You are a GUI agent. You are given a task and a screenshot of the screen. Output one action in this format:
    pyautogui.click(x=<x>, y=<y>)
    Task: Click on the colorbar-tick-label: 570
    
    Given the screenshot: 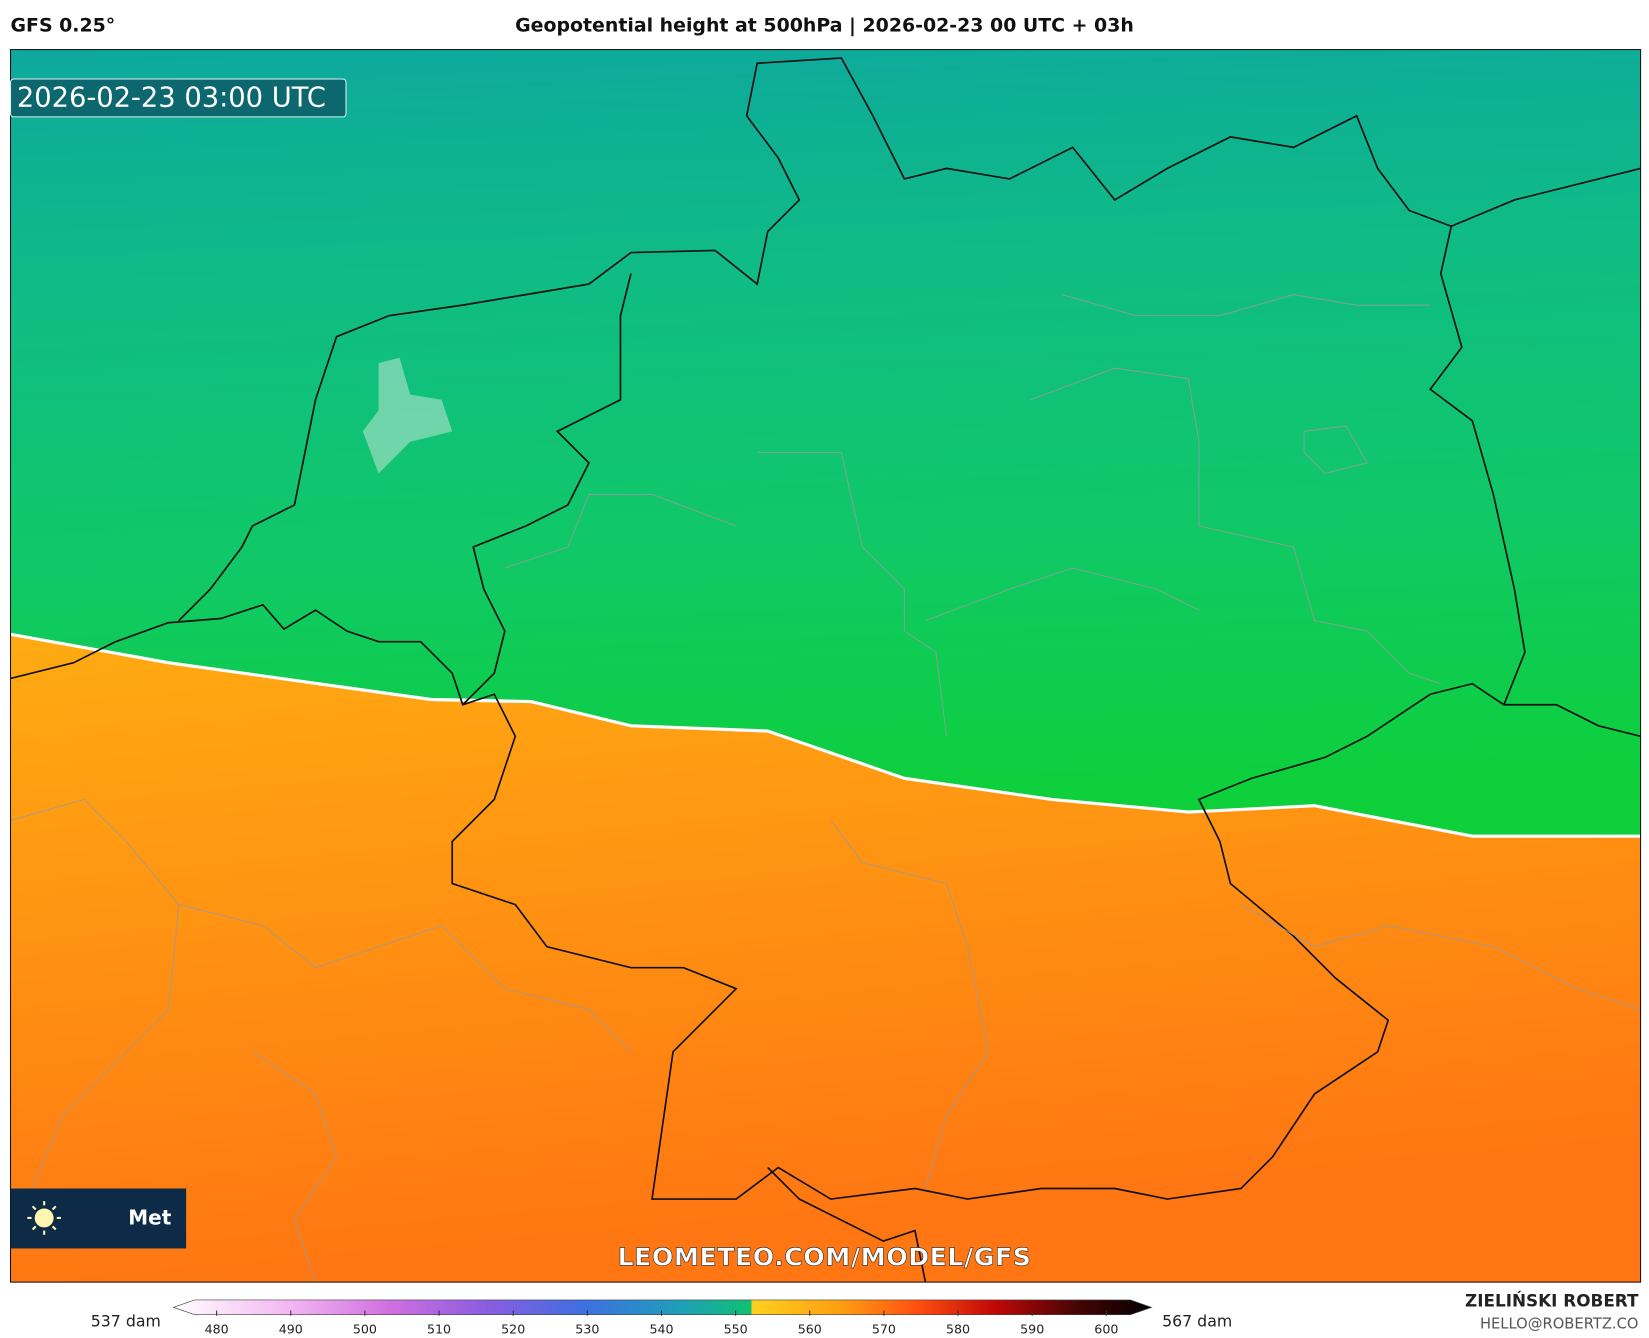 What is the action you would take?
    pyautogui.click(x=884, y=1329)
    